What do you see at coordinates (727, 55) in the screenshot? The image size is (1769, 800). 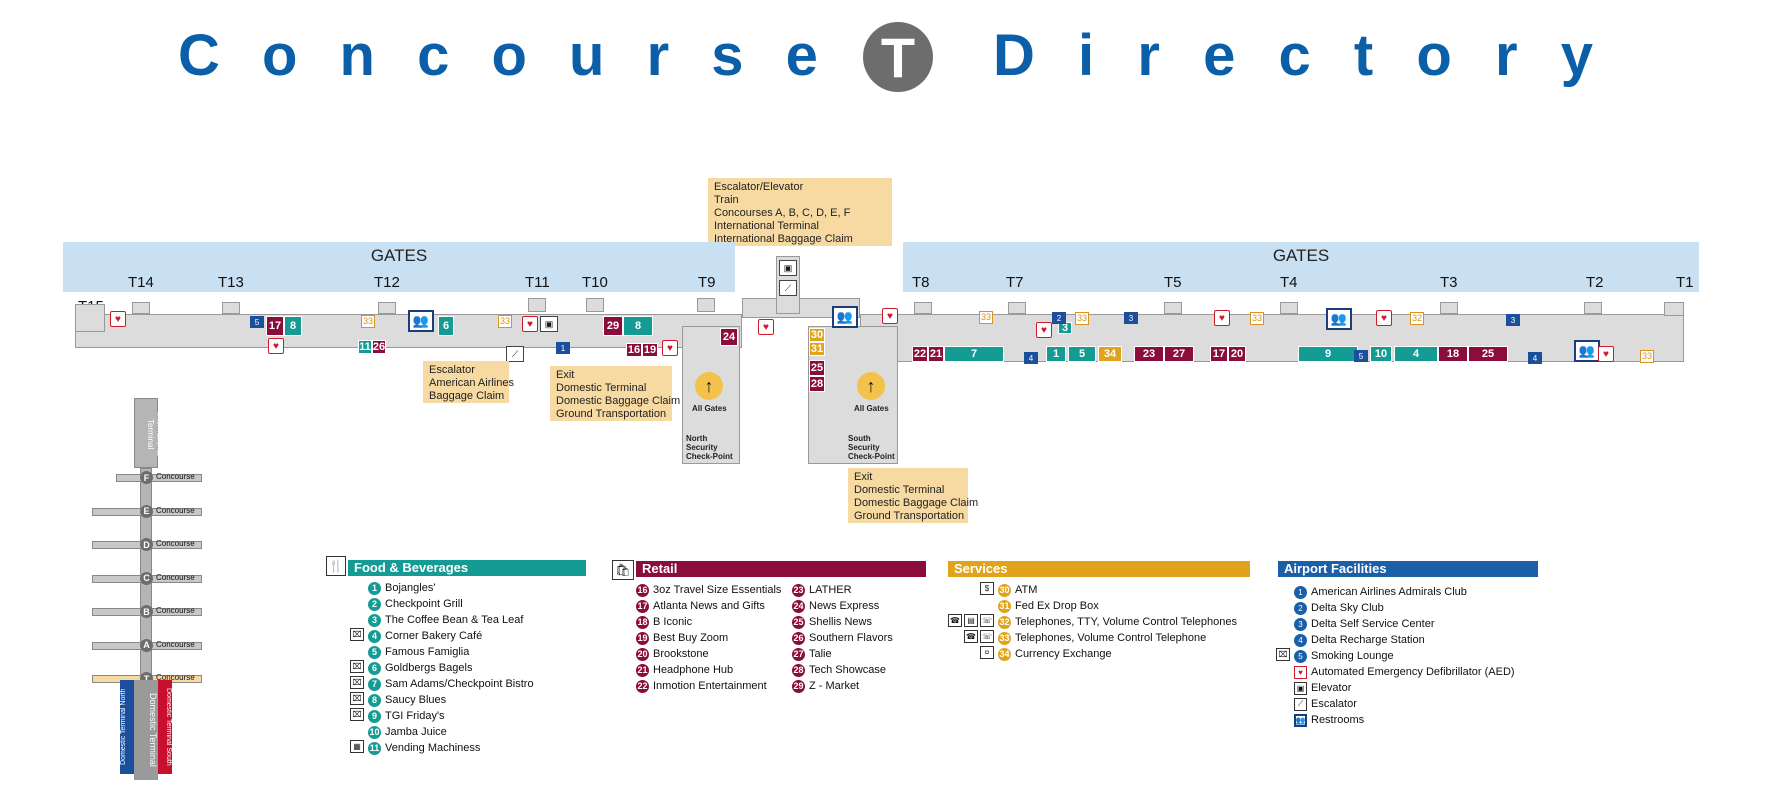 I see `title-letter: s` at bounding box center [727, 55].